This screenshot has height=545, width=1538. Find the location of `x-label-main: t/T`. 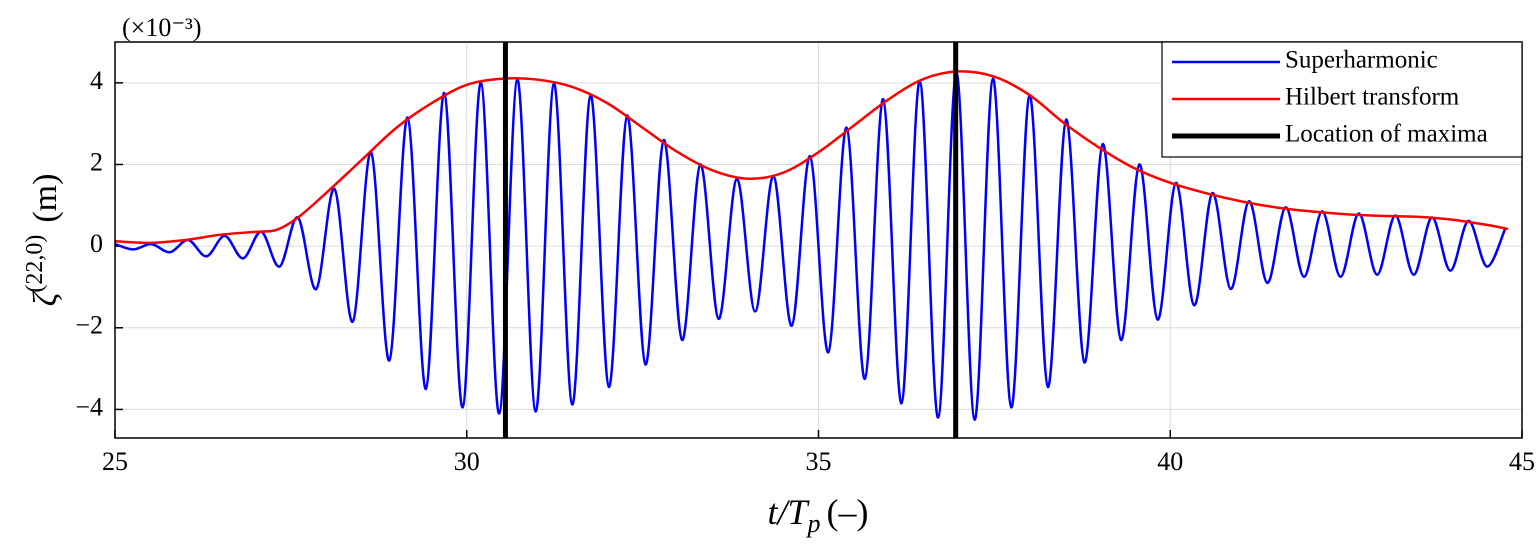

x-label-main: t/T is located at coordinates (788, 512).